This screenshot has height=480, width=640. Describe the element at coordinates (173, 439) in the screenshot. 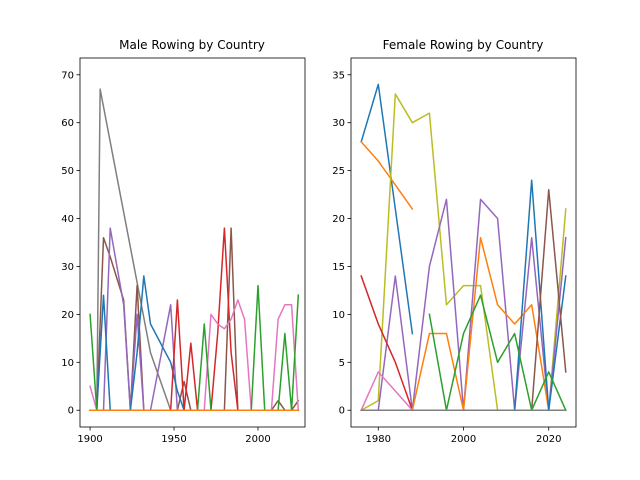

I see `x-tick-label: 1950` at that location.